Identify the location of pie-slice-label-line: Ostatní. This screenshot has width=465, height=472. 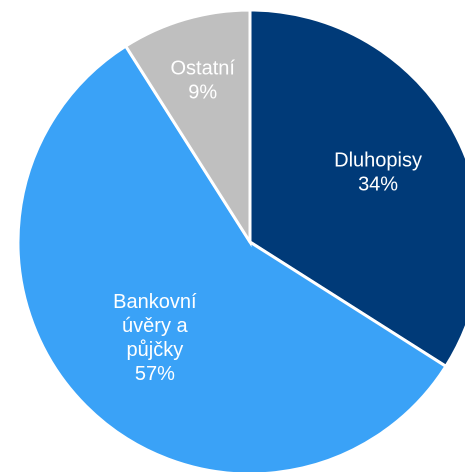
(203, 68).